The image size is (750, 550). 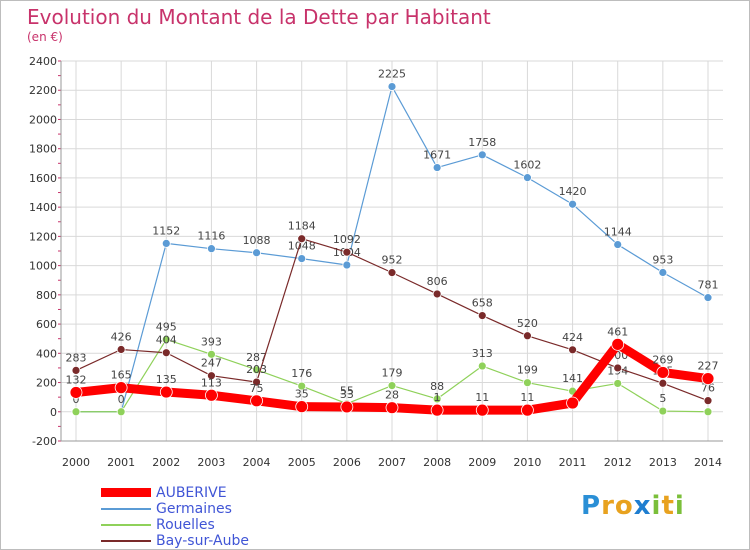 What do you see at coordinates (211, 382) in the screenshot?
I see `data-label-auberive: 113` at bounding box center [211, 382].